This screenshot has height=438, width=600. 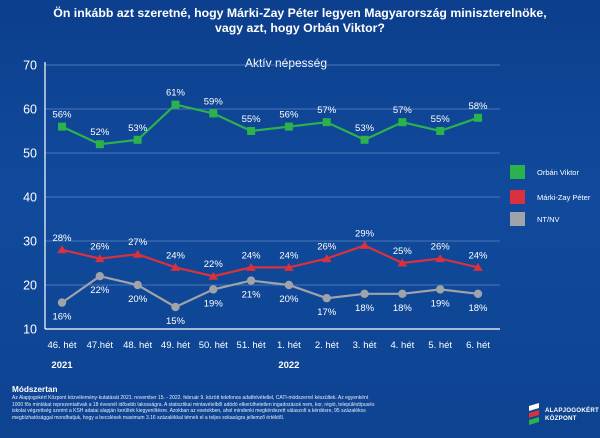 I want to click on x-tick-label: 50. hét, so click(x=213, y=345).